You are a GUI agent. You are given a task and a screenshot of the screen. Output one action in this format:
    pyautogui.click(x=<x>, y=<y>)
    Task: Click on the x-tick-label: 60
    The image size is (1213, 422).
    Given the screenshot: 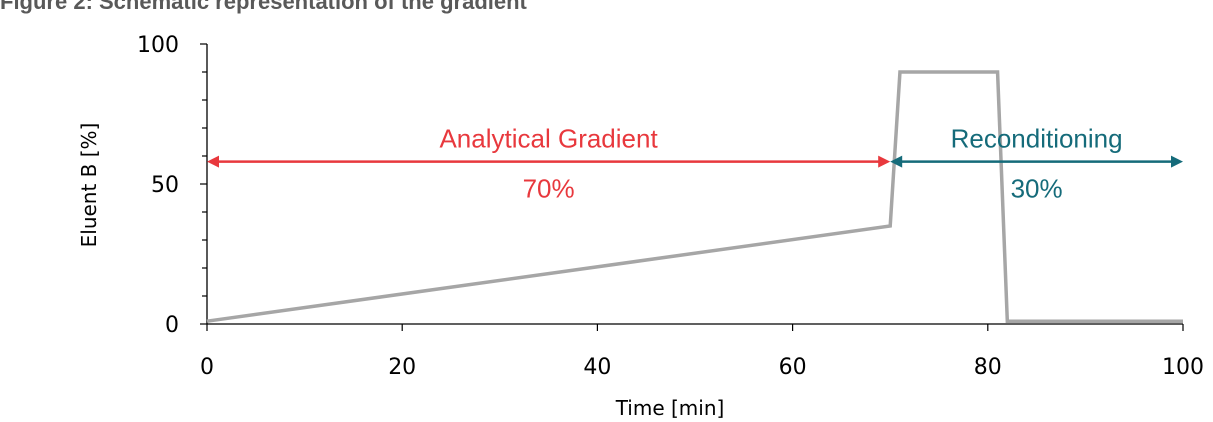 What is the action you would take?
    pyautogui.click(x=793, y=367)
    